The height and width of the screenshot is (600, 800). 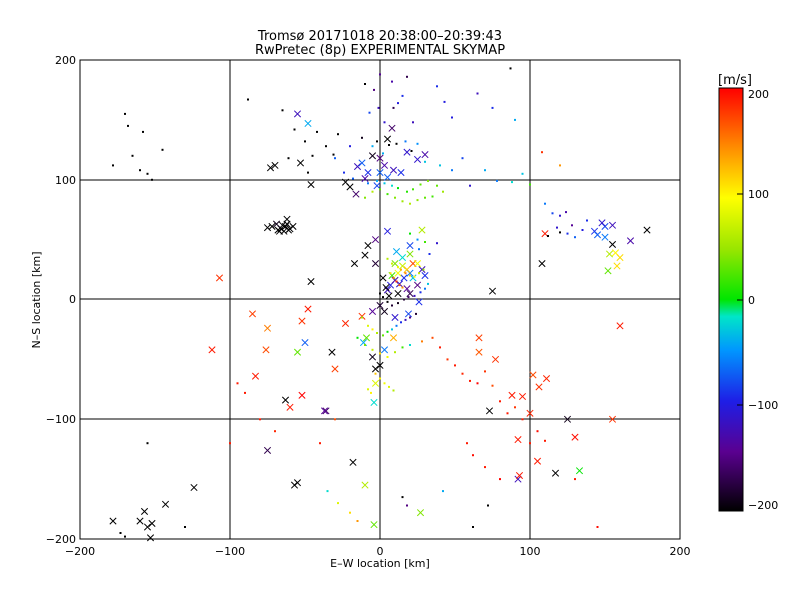 What do you see at coordinates (65, 60) in the screenshot?
I see `y-tick-label: 200` at bounding box center [65, 60].